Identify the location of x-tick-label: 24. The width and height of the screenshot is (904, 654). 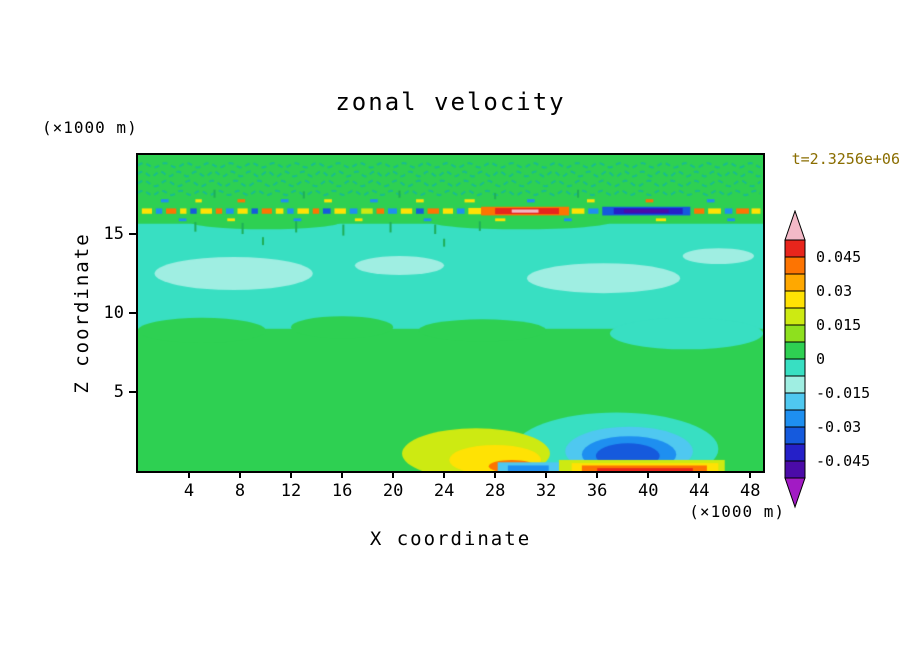
(444, 491).